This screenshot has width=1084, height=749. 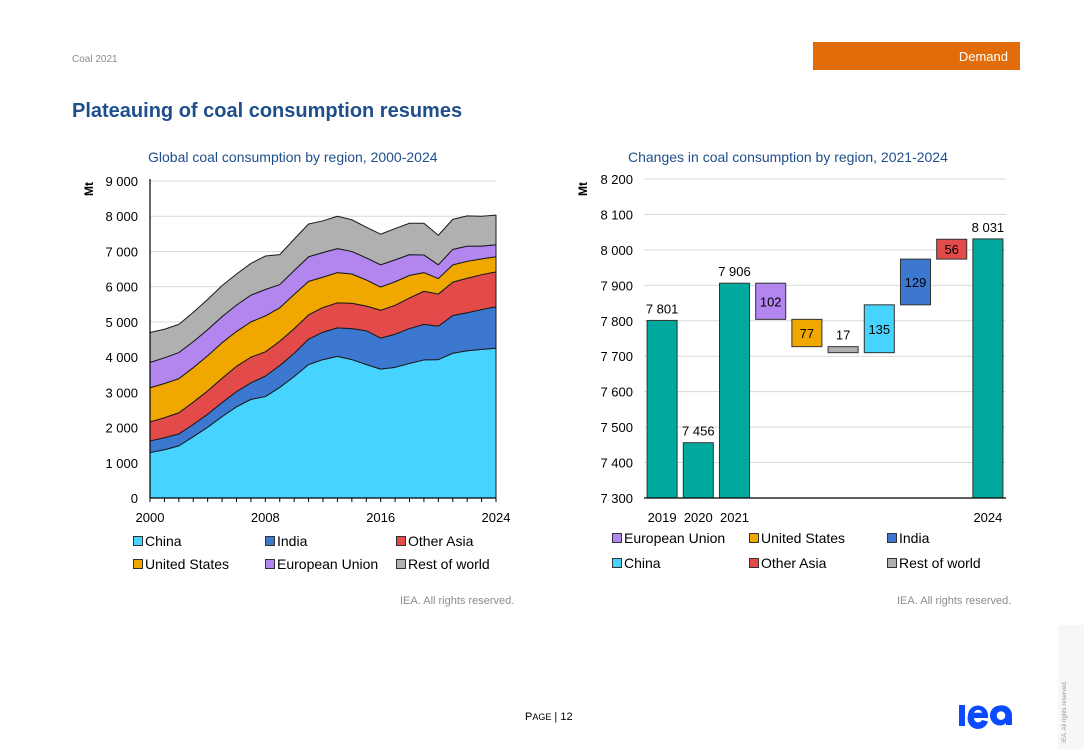 I want to click on x-tick-label: 2008, so click(x=265, y=517).